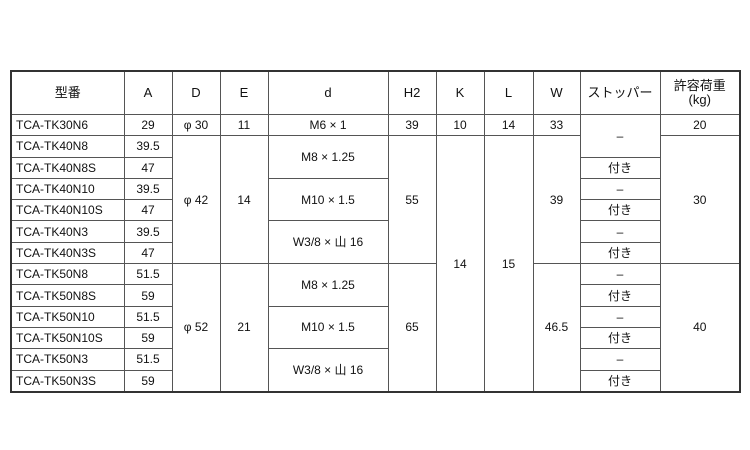 Image resolution: width=750 pixels, height=450 pixels. I want to click on d-upper-cell: φ 30, so click(196, 125).